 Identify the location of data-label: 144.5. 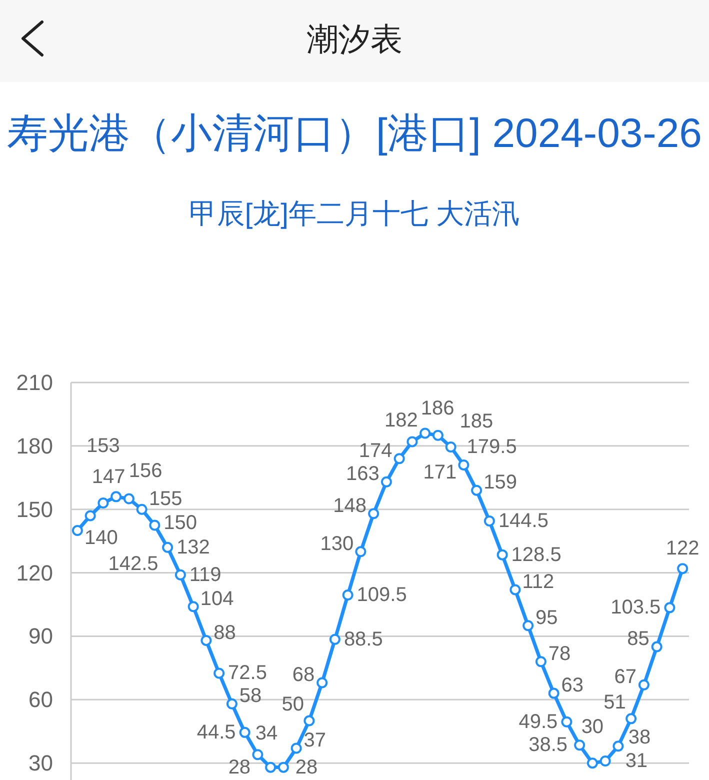
(523, 521).